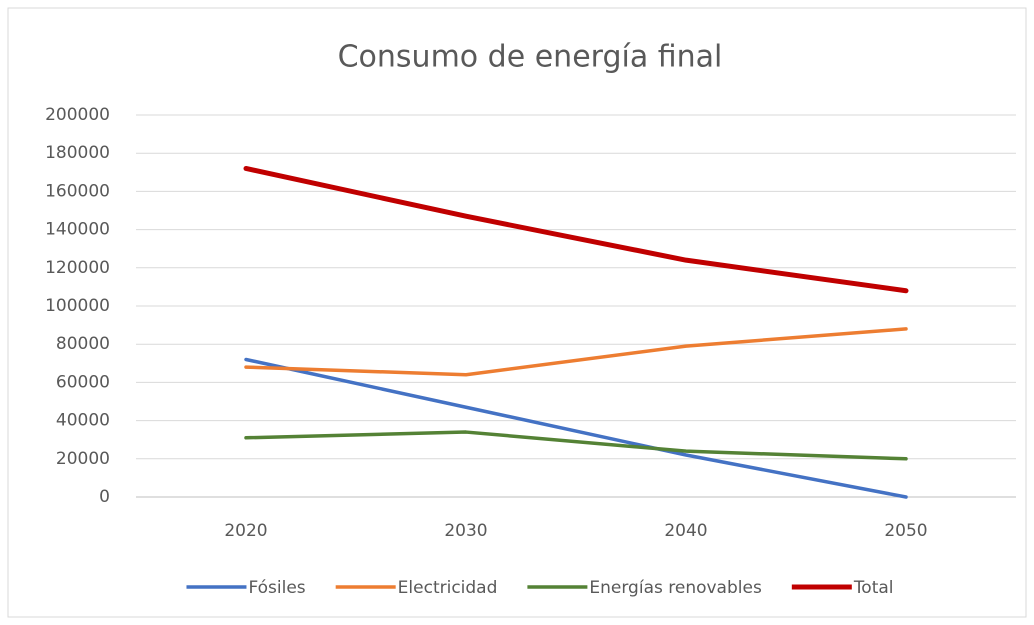 The width and height of the screenshot is (1034, 625). Describe the element at coordinates (77, 306) in the screenshot. I see `y-tick-label: 100000` at that location.